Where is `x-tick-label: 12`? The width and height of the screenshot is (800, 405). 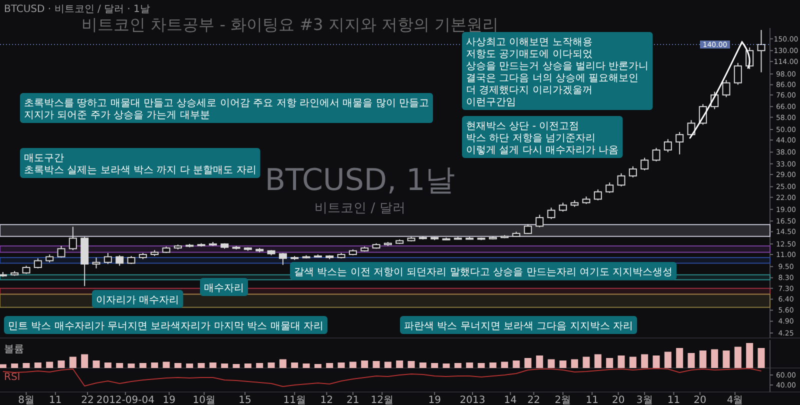 x-tick-label: 12 is located at coordinates (327, 400).